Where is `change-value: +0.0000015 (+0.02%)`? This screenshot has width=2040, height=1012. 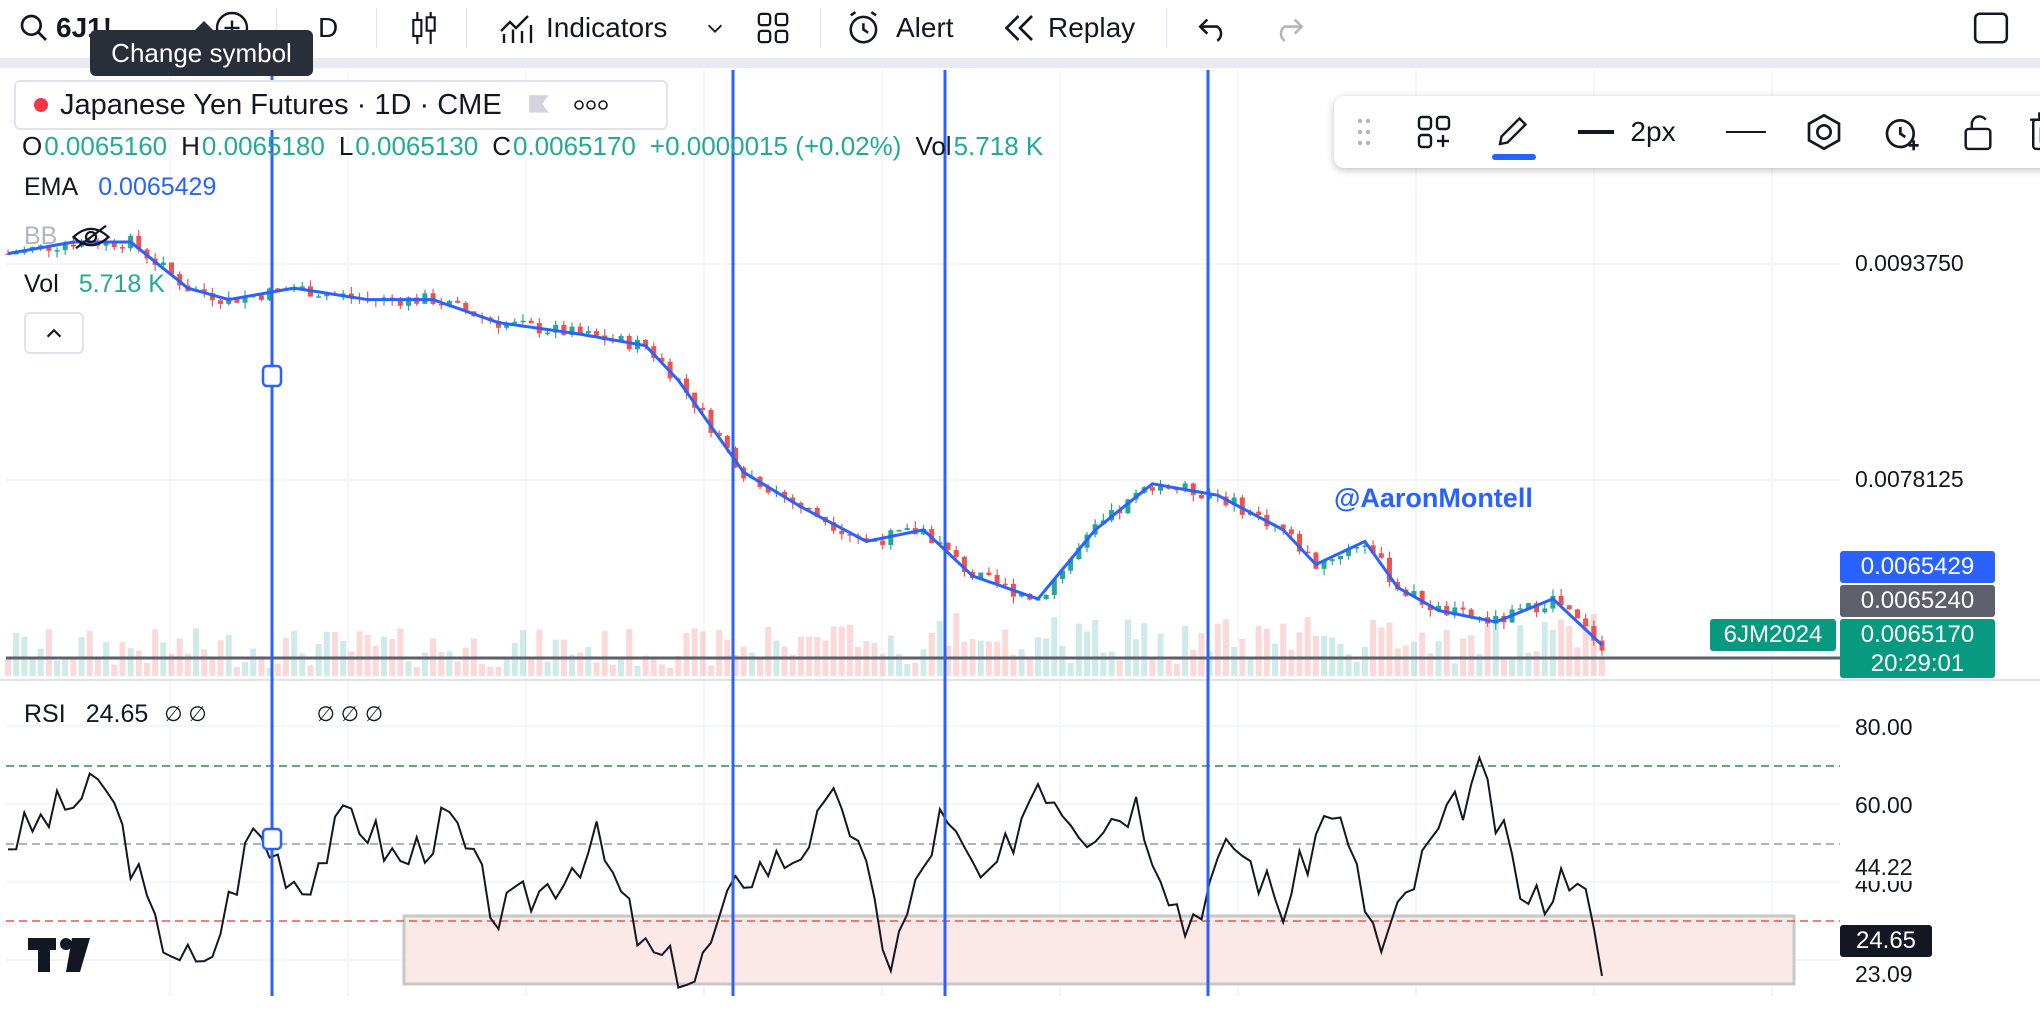 change-value: +0.0000015 (+0.02%) is located at coordinates (775, 146).